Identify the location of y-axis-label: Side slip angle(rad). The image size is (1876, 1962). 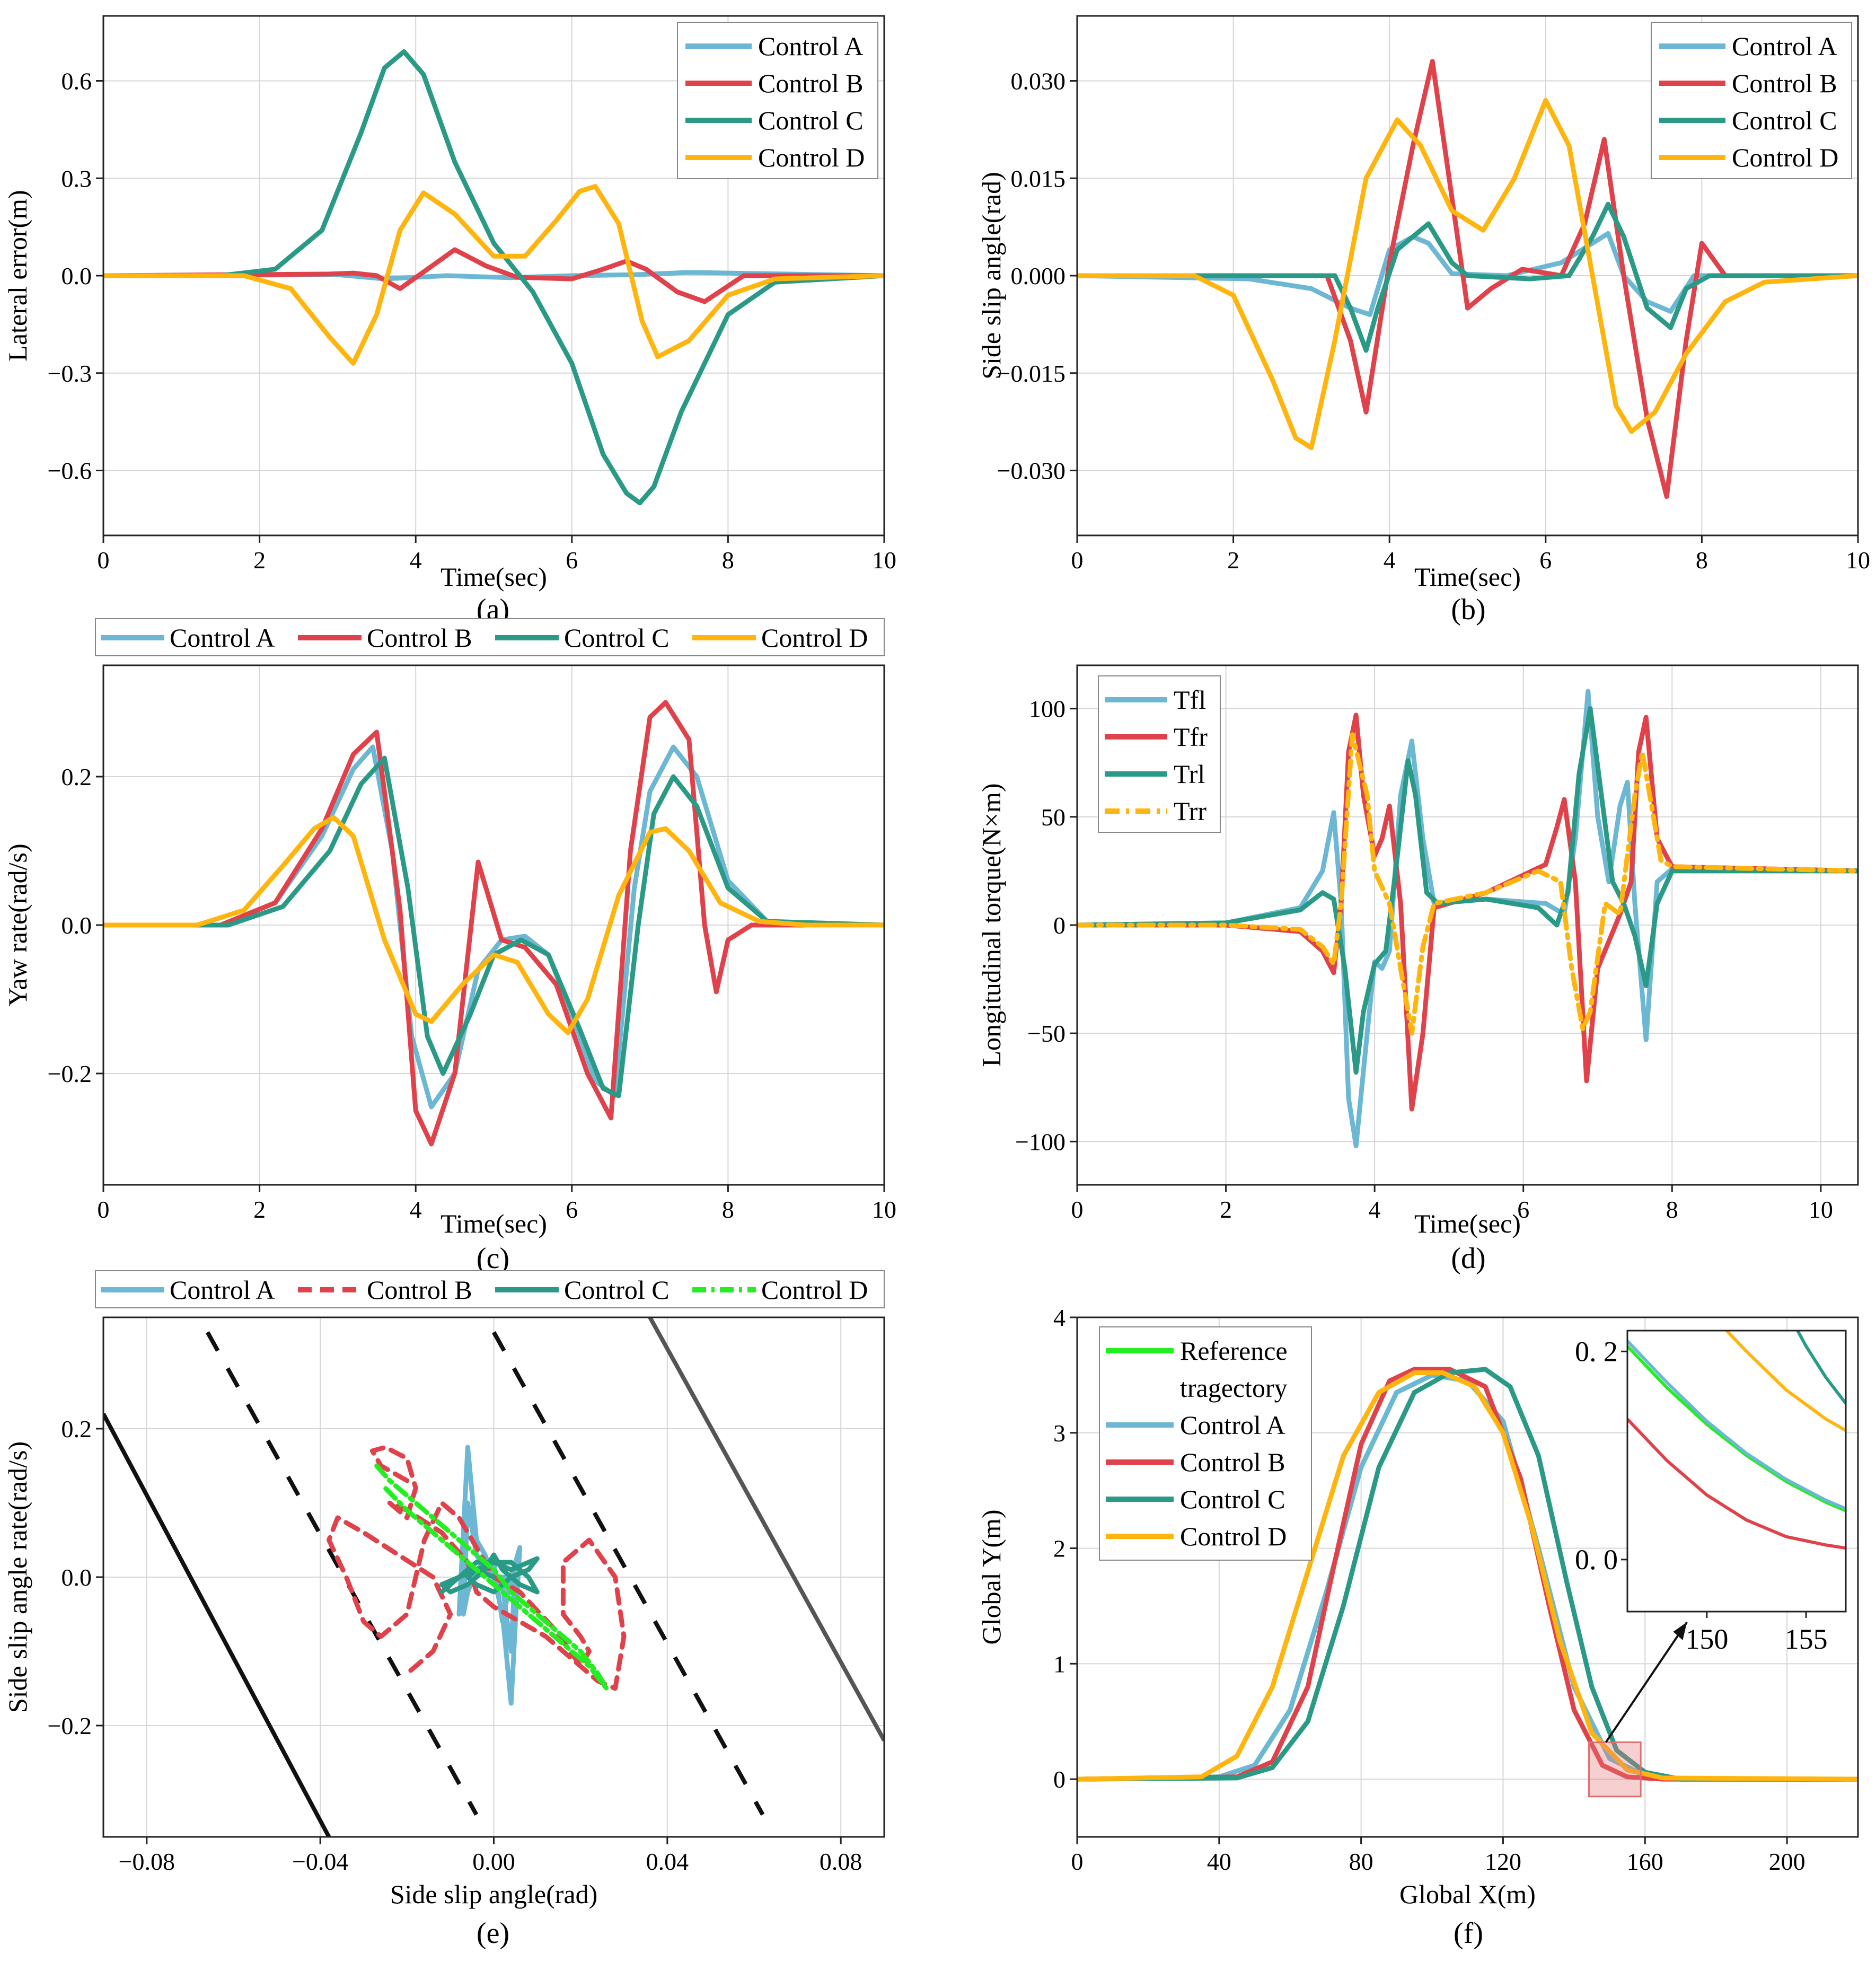
(991, 276).